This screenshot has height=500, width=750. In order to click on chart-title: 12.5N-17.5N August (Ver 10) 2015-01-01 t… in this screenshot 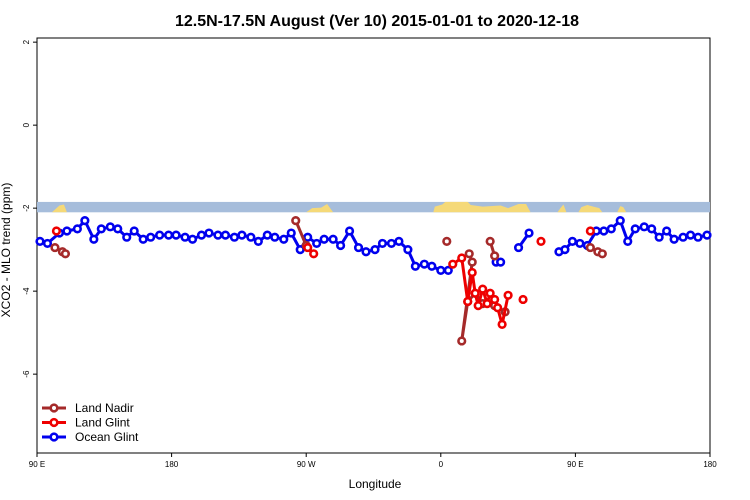, I will do `click(377, 21)`.